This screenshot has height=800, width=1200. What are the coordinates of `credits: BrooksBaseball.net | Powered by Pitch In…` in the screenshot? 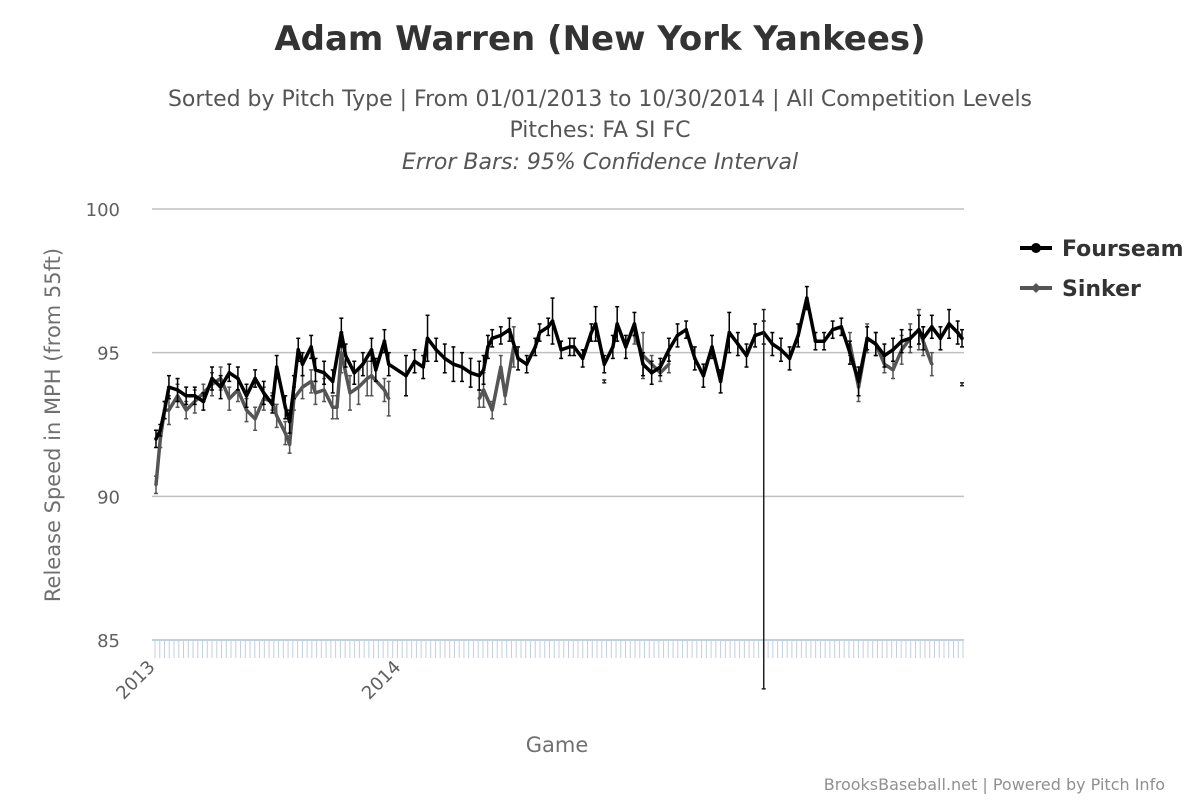 It's located at (994, 784).